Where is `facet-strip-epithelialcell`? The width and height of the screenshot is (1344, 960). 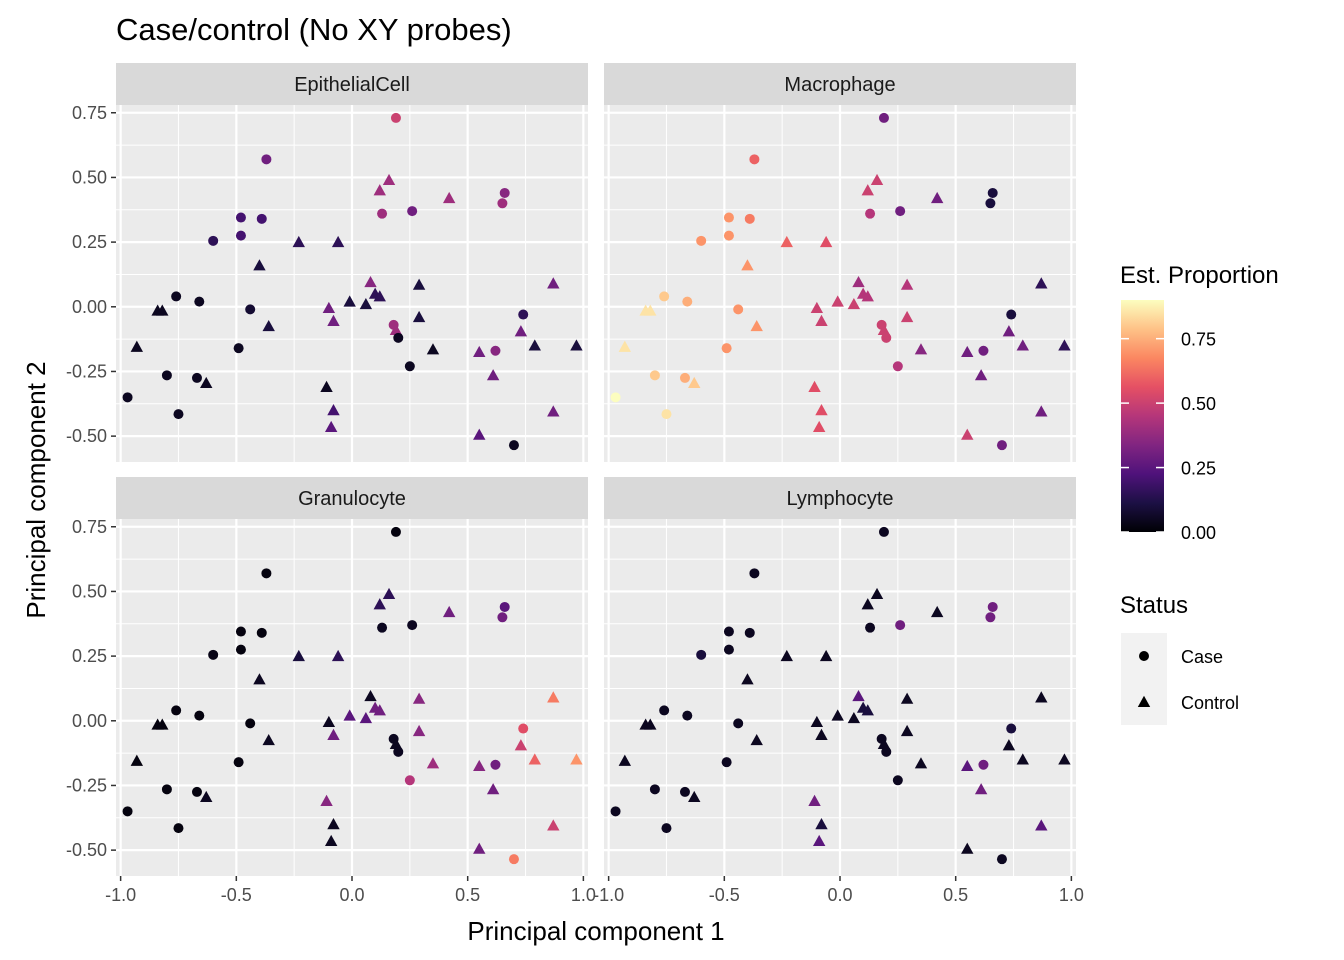
facet-strip-epithelialcell is located at coordinates (352, 84).